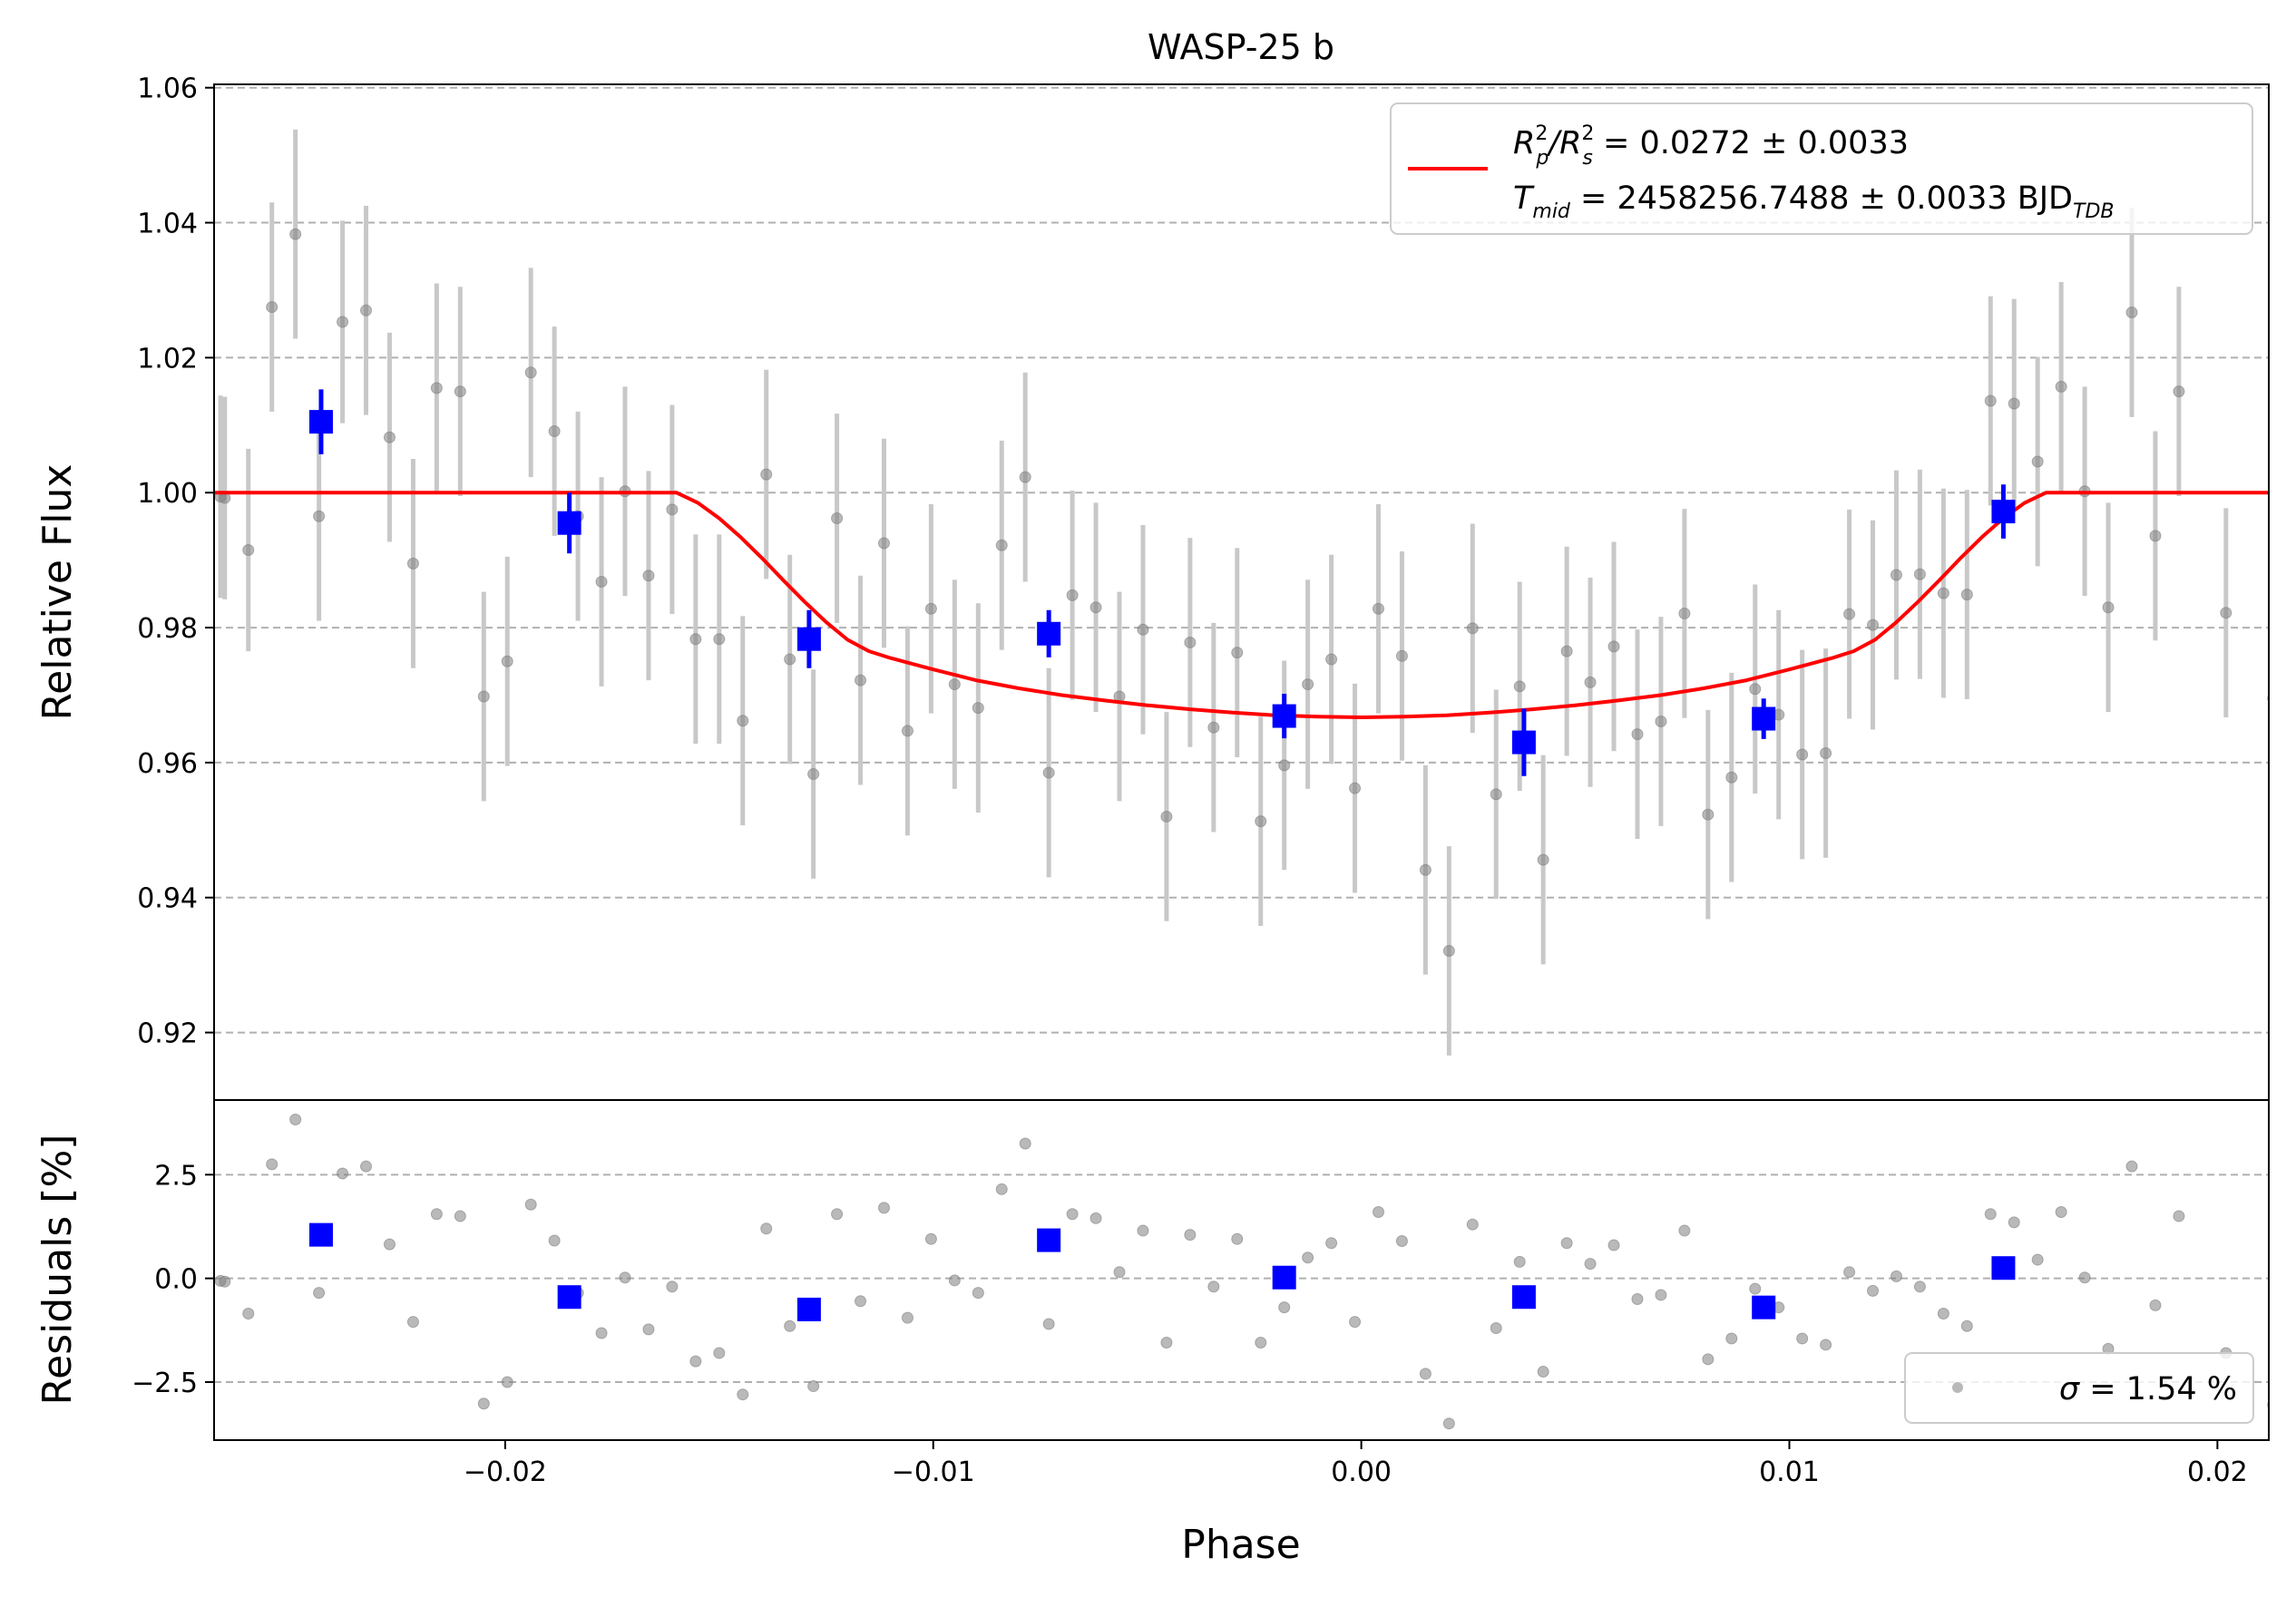 The width and height of the screenshot is (2296, 1597). What do you see at coordinates (1587, 158) in the screenshot?
I see `legend-sub: s` at bounding box center [1587, 158].